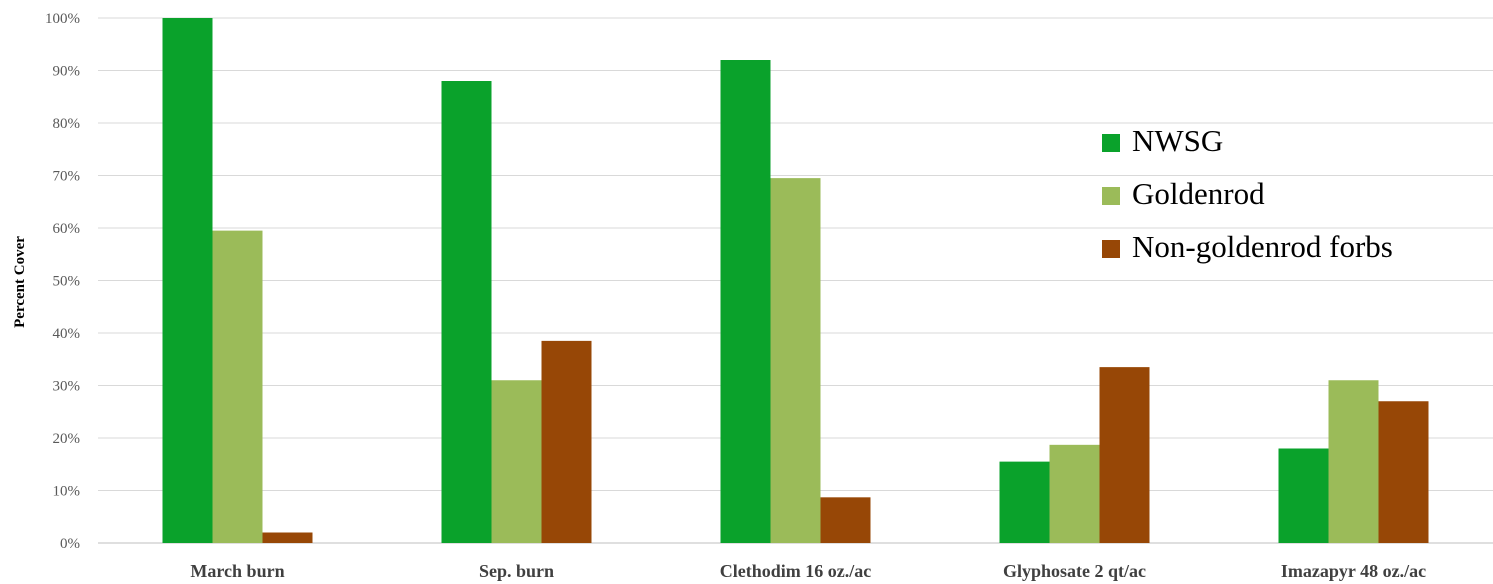  I want to click on x-category-label: Clethodim 16 oz./ac, so click(795, 571).